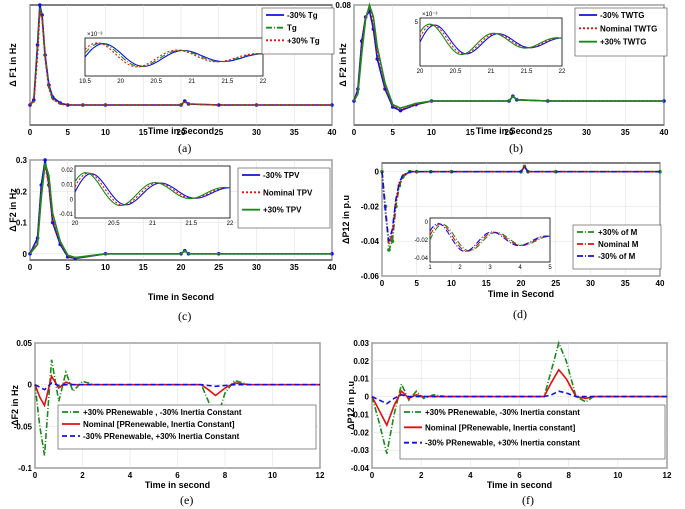 Image resolution: width=685 pixels, height=509 pixels. I want to click on legend-entry: +30% Tg, so click(303, 40).